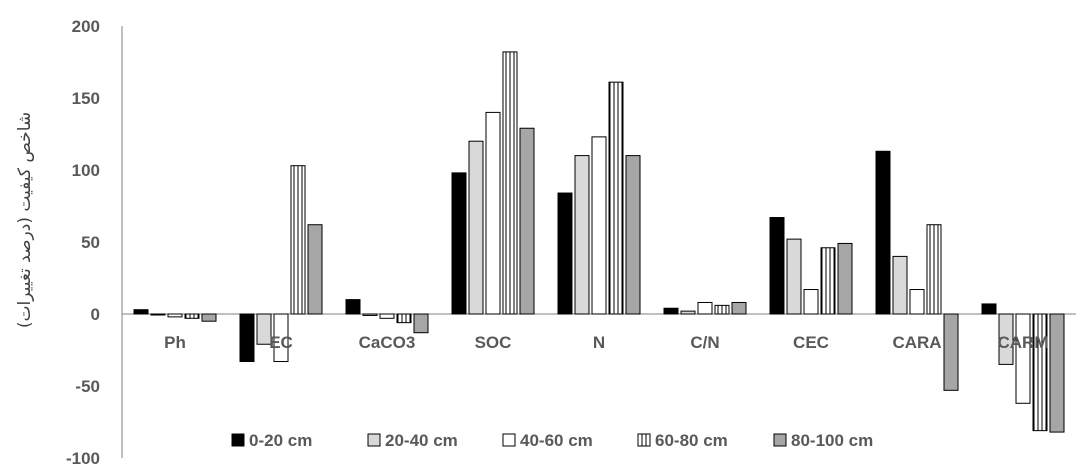 This screenshot has height=464, width=1081. Describe the element at coordinates (86, 170) in the screenshot. I see `y-tick-label: 100` at that location.